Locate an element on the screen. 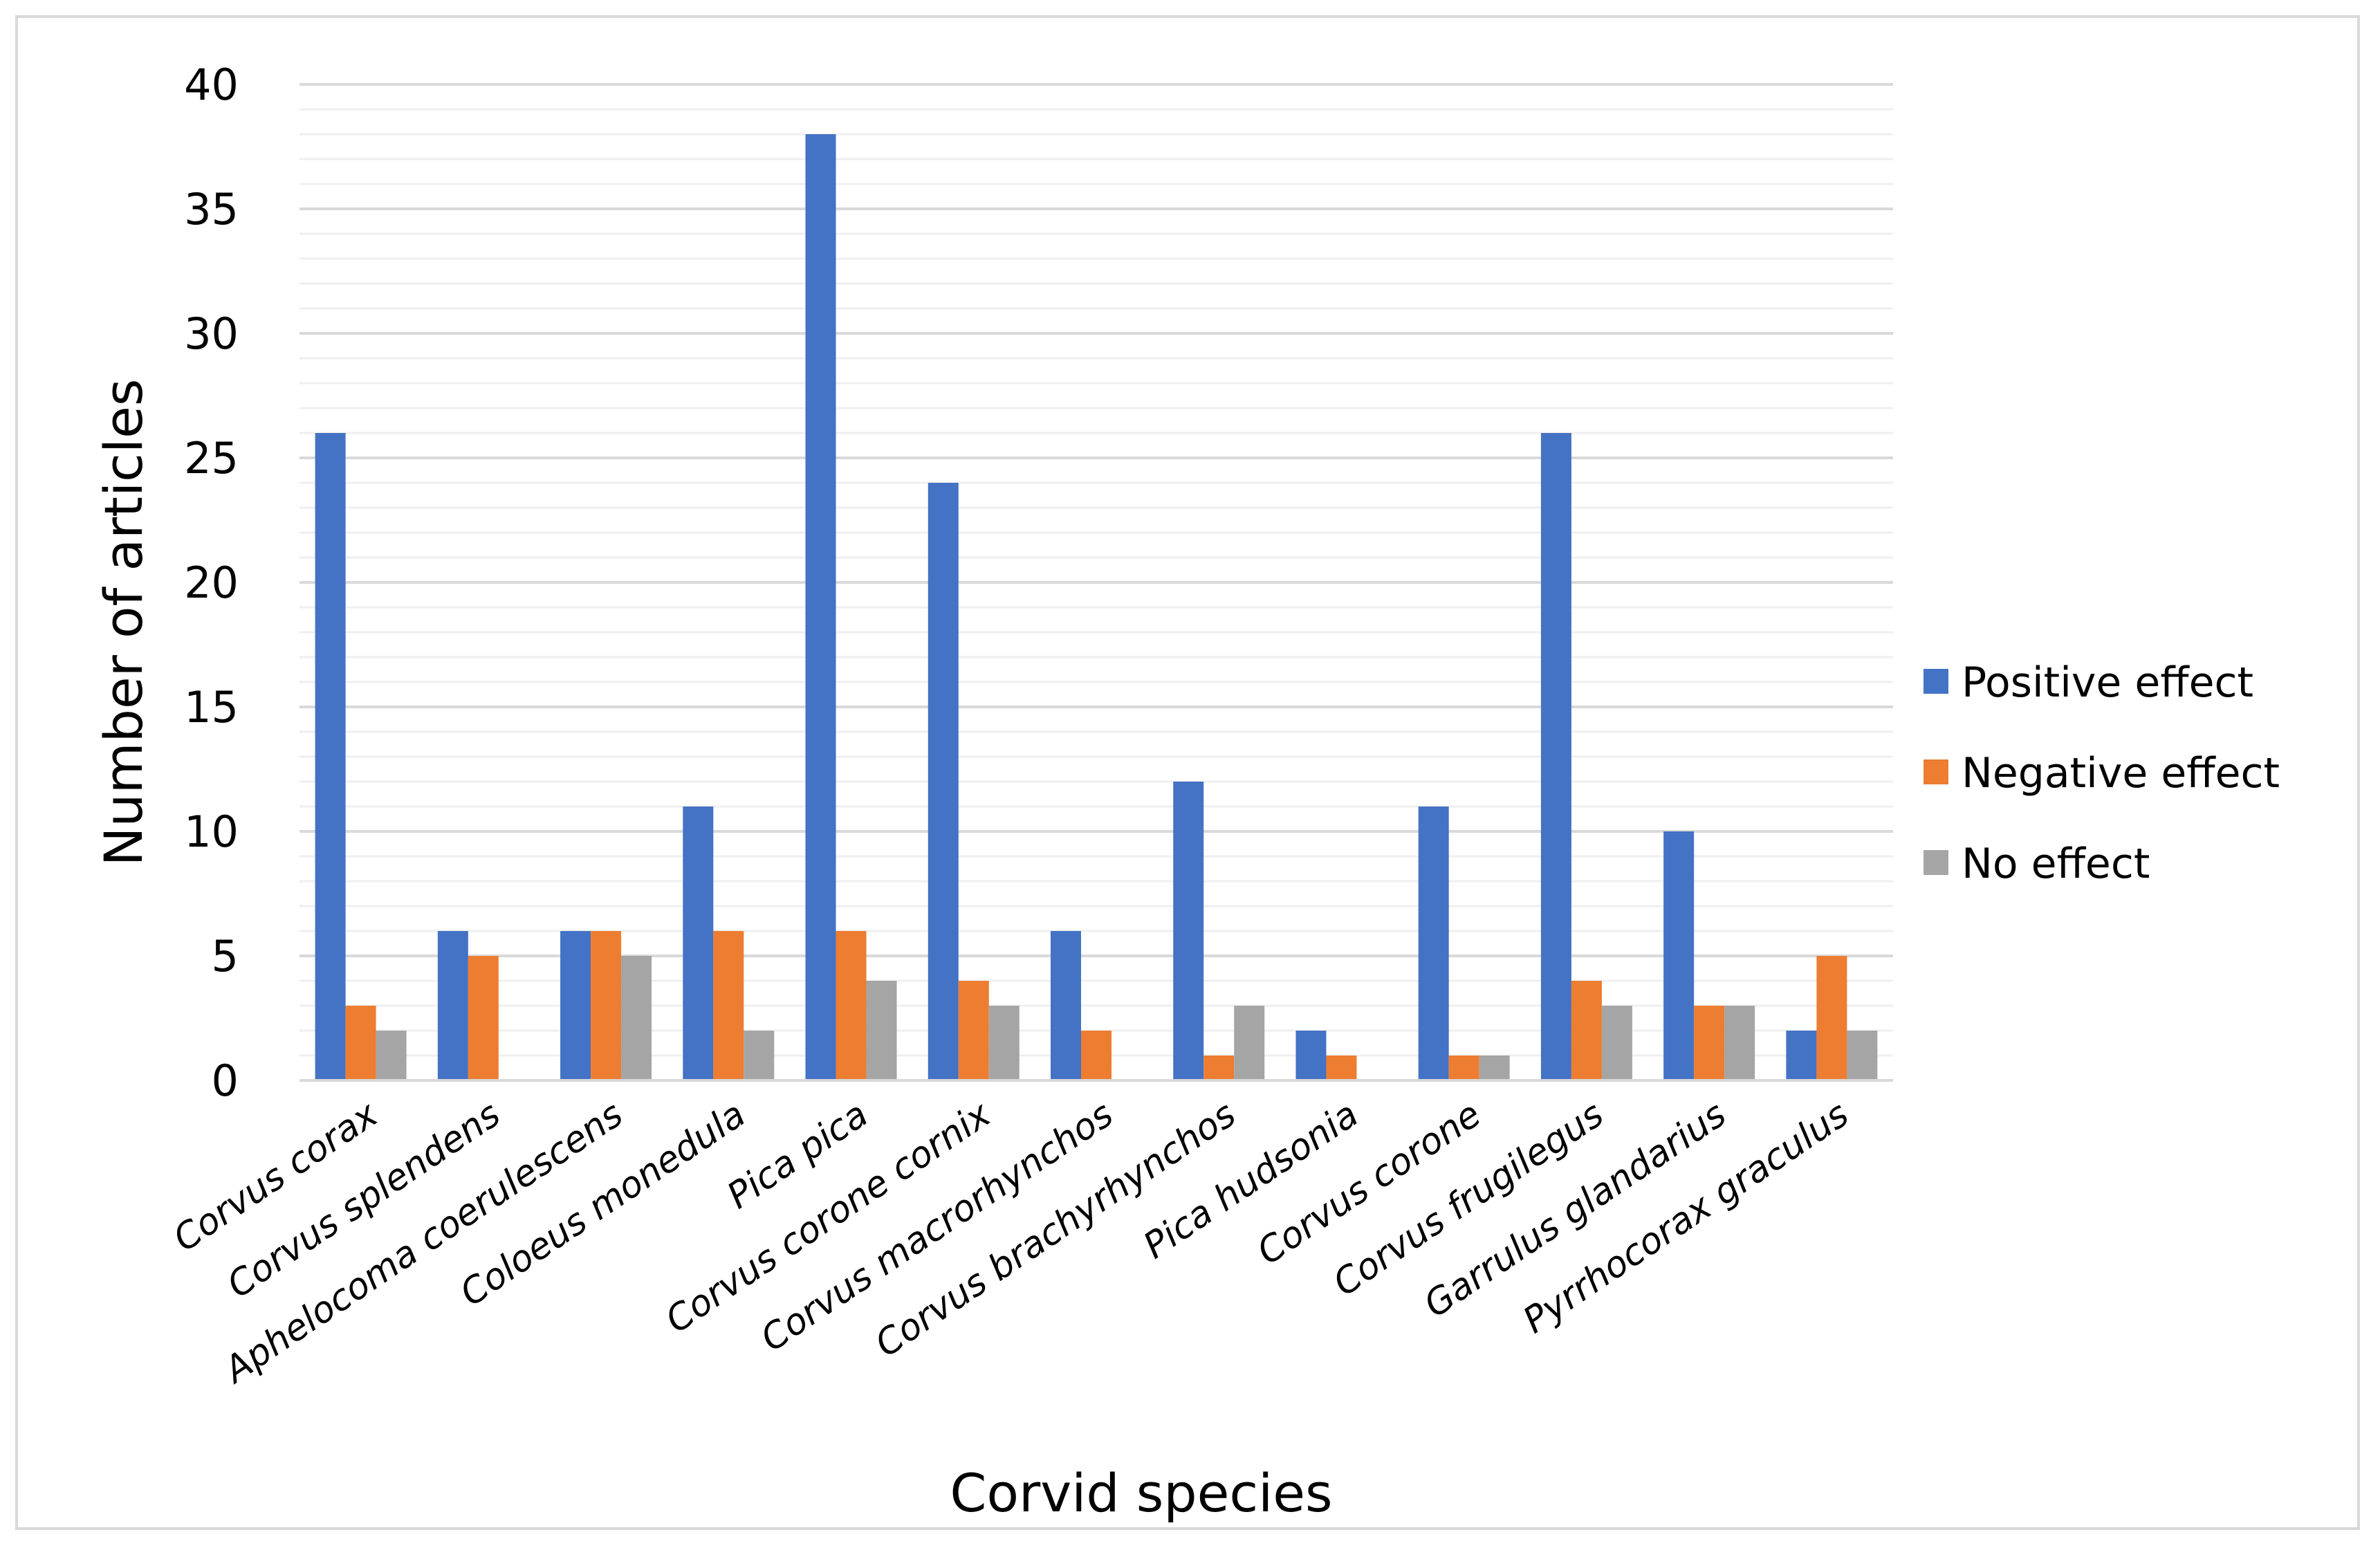  y-tick-label: 25 is located at coordinates (211, 458).